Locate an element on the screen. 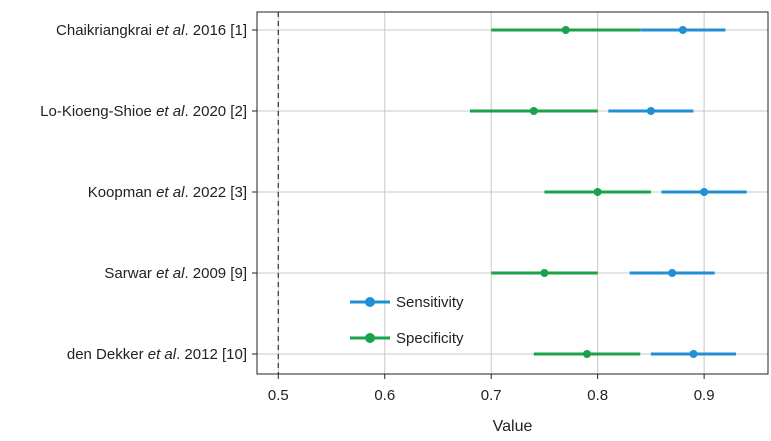  x-tick-label: 0.8 is located at coordinates (597, 395).